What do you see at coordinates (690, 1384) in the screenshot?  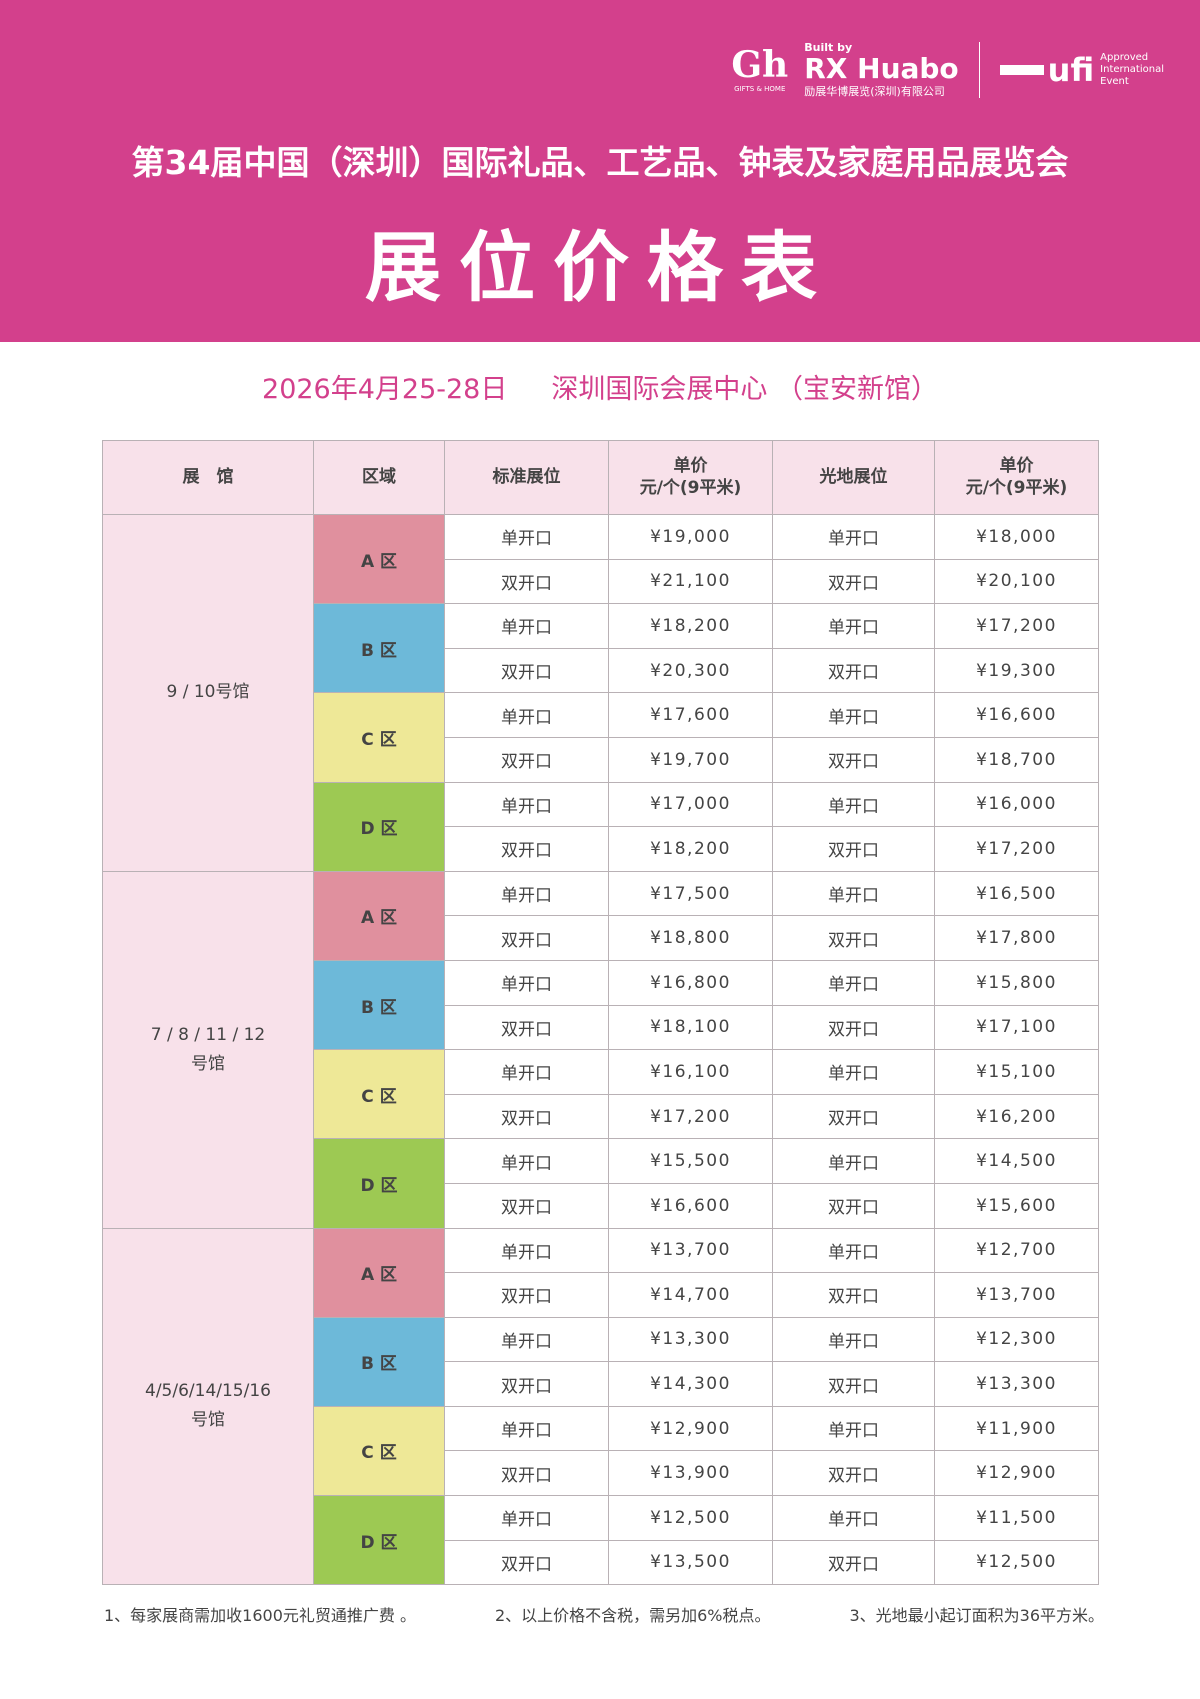 I see `standard-price: ¥14,300` at bounding box center [690, 1384].